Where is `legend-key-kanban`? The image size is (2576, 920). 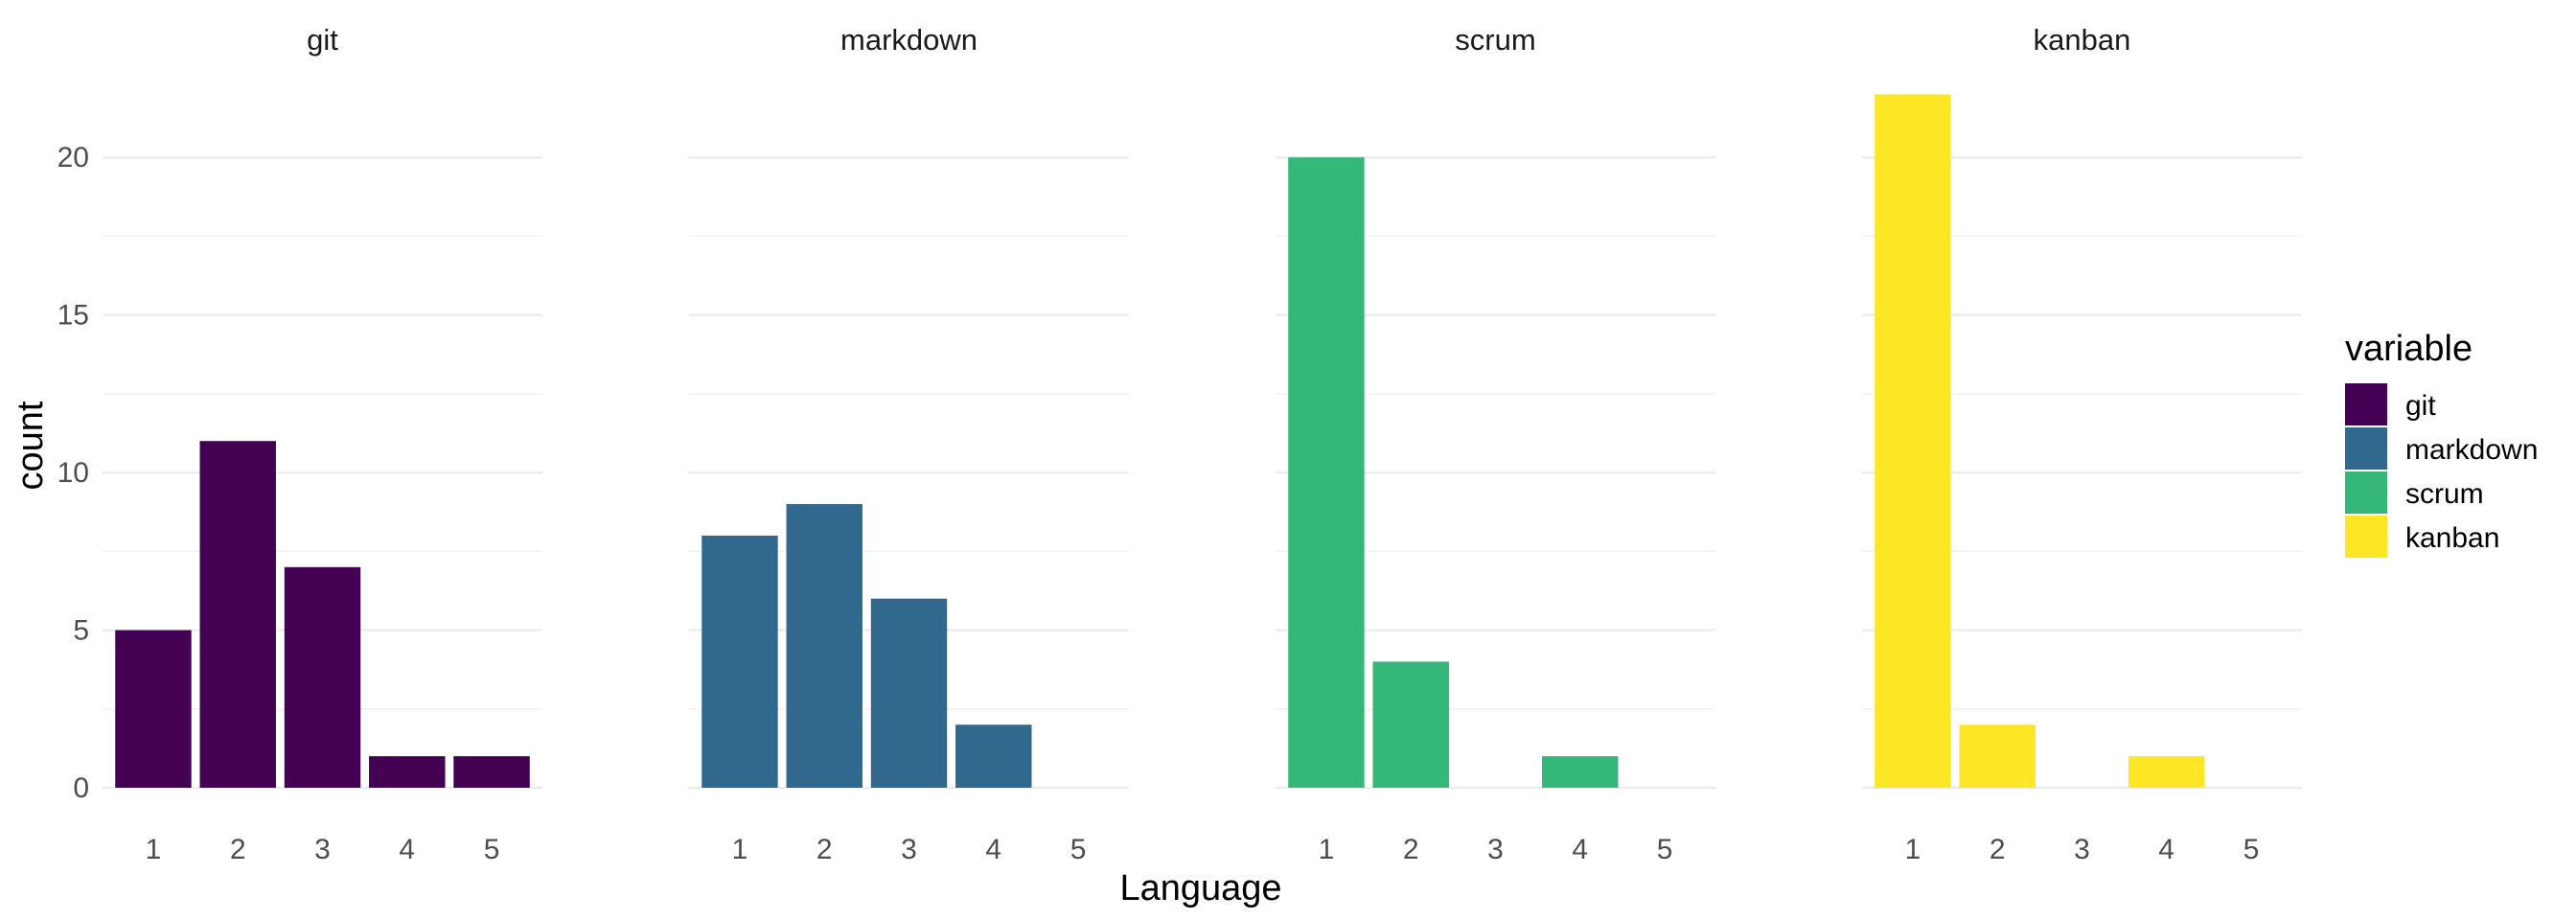 legend-key-kanban is located at coordinates (2366, 537).